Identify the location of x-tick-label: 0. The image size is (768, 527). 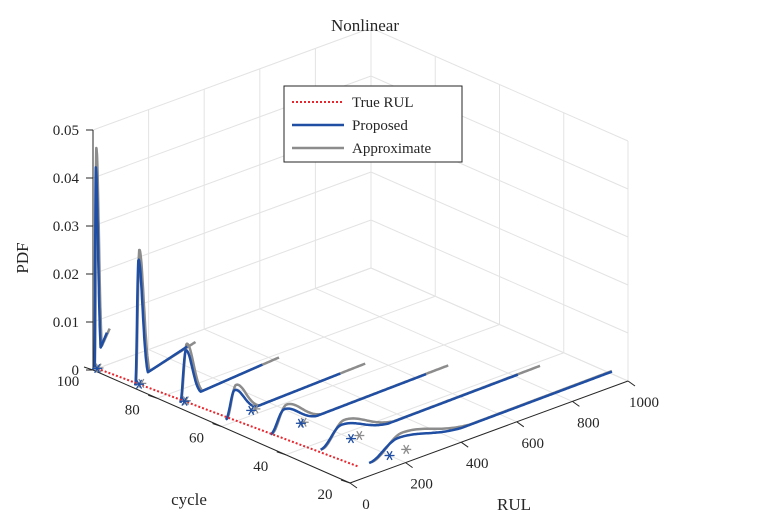
(366, 505).